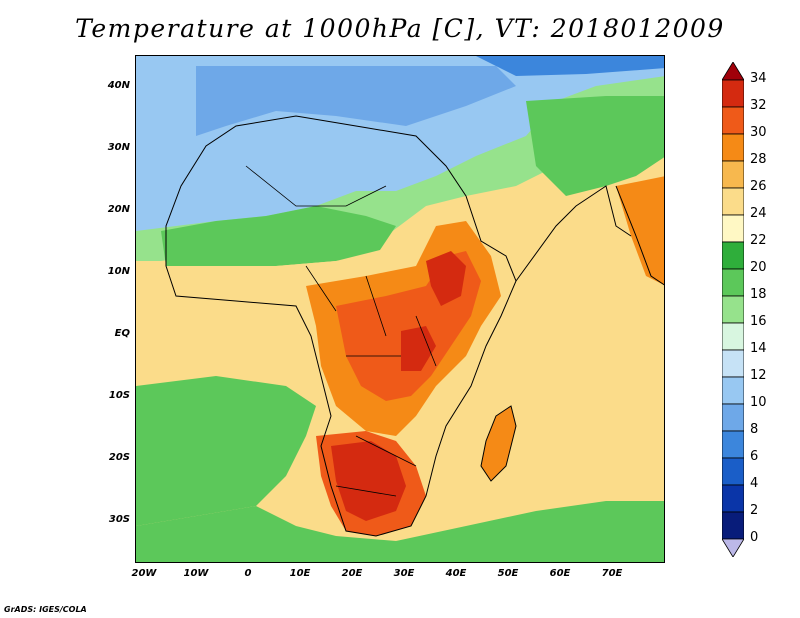  I want to click on madagascar, so click(498, 443).